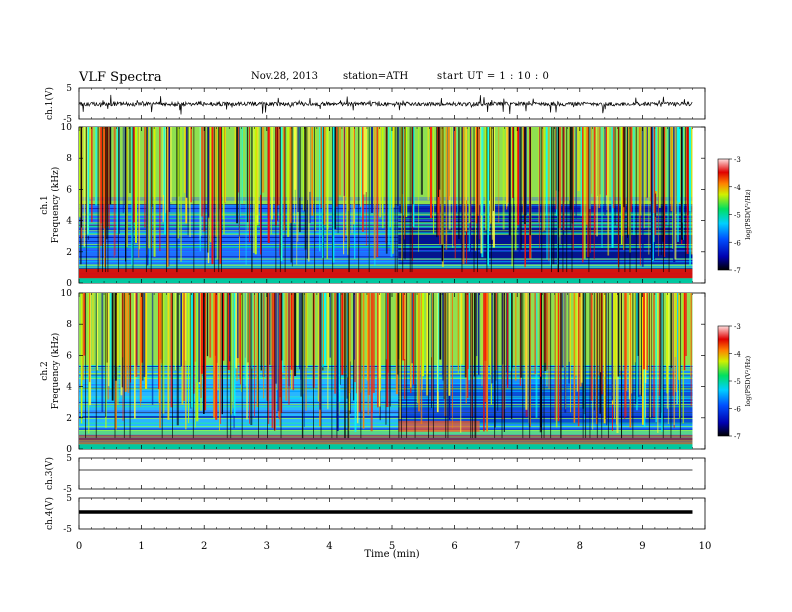 The width and height of the screenshot is (792, 612). What do you see at coordinates (517, 546) in the screenshot?
I see `x-tick-label: 7` at bounding box center [517, 546].